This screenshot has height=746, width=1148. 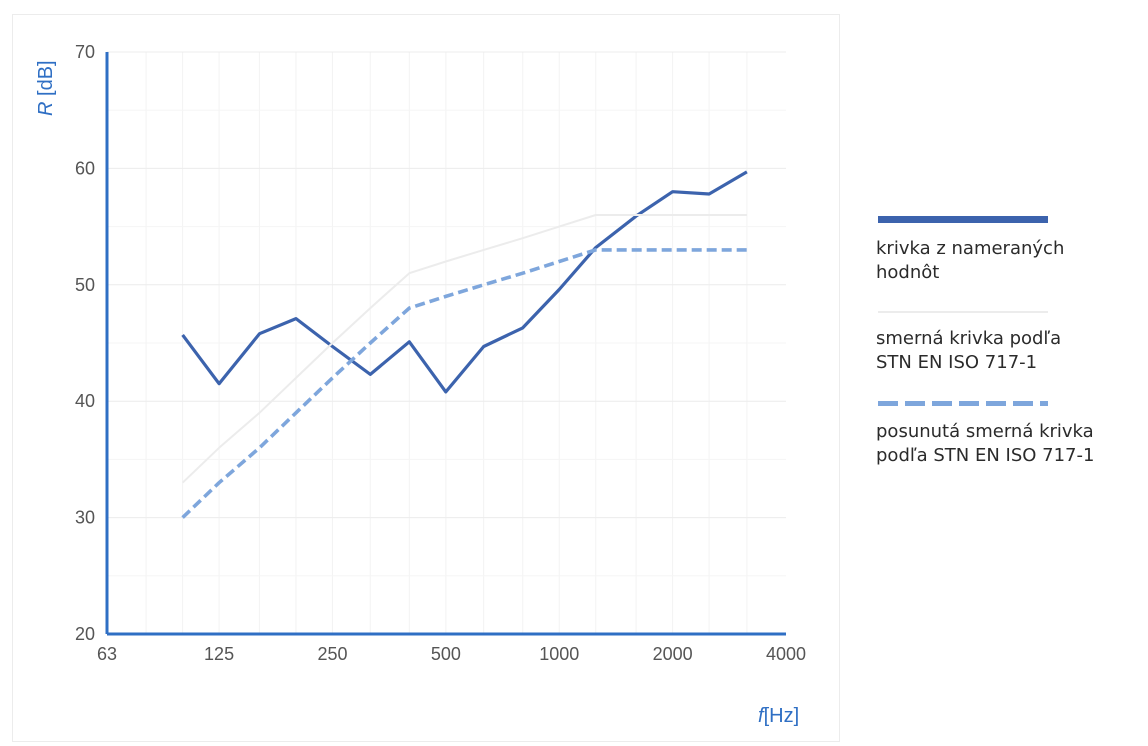 I want to click on y-tick-label: 40, so click(x=85, y=401).